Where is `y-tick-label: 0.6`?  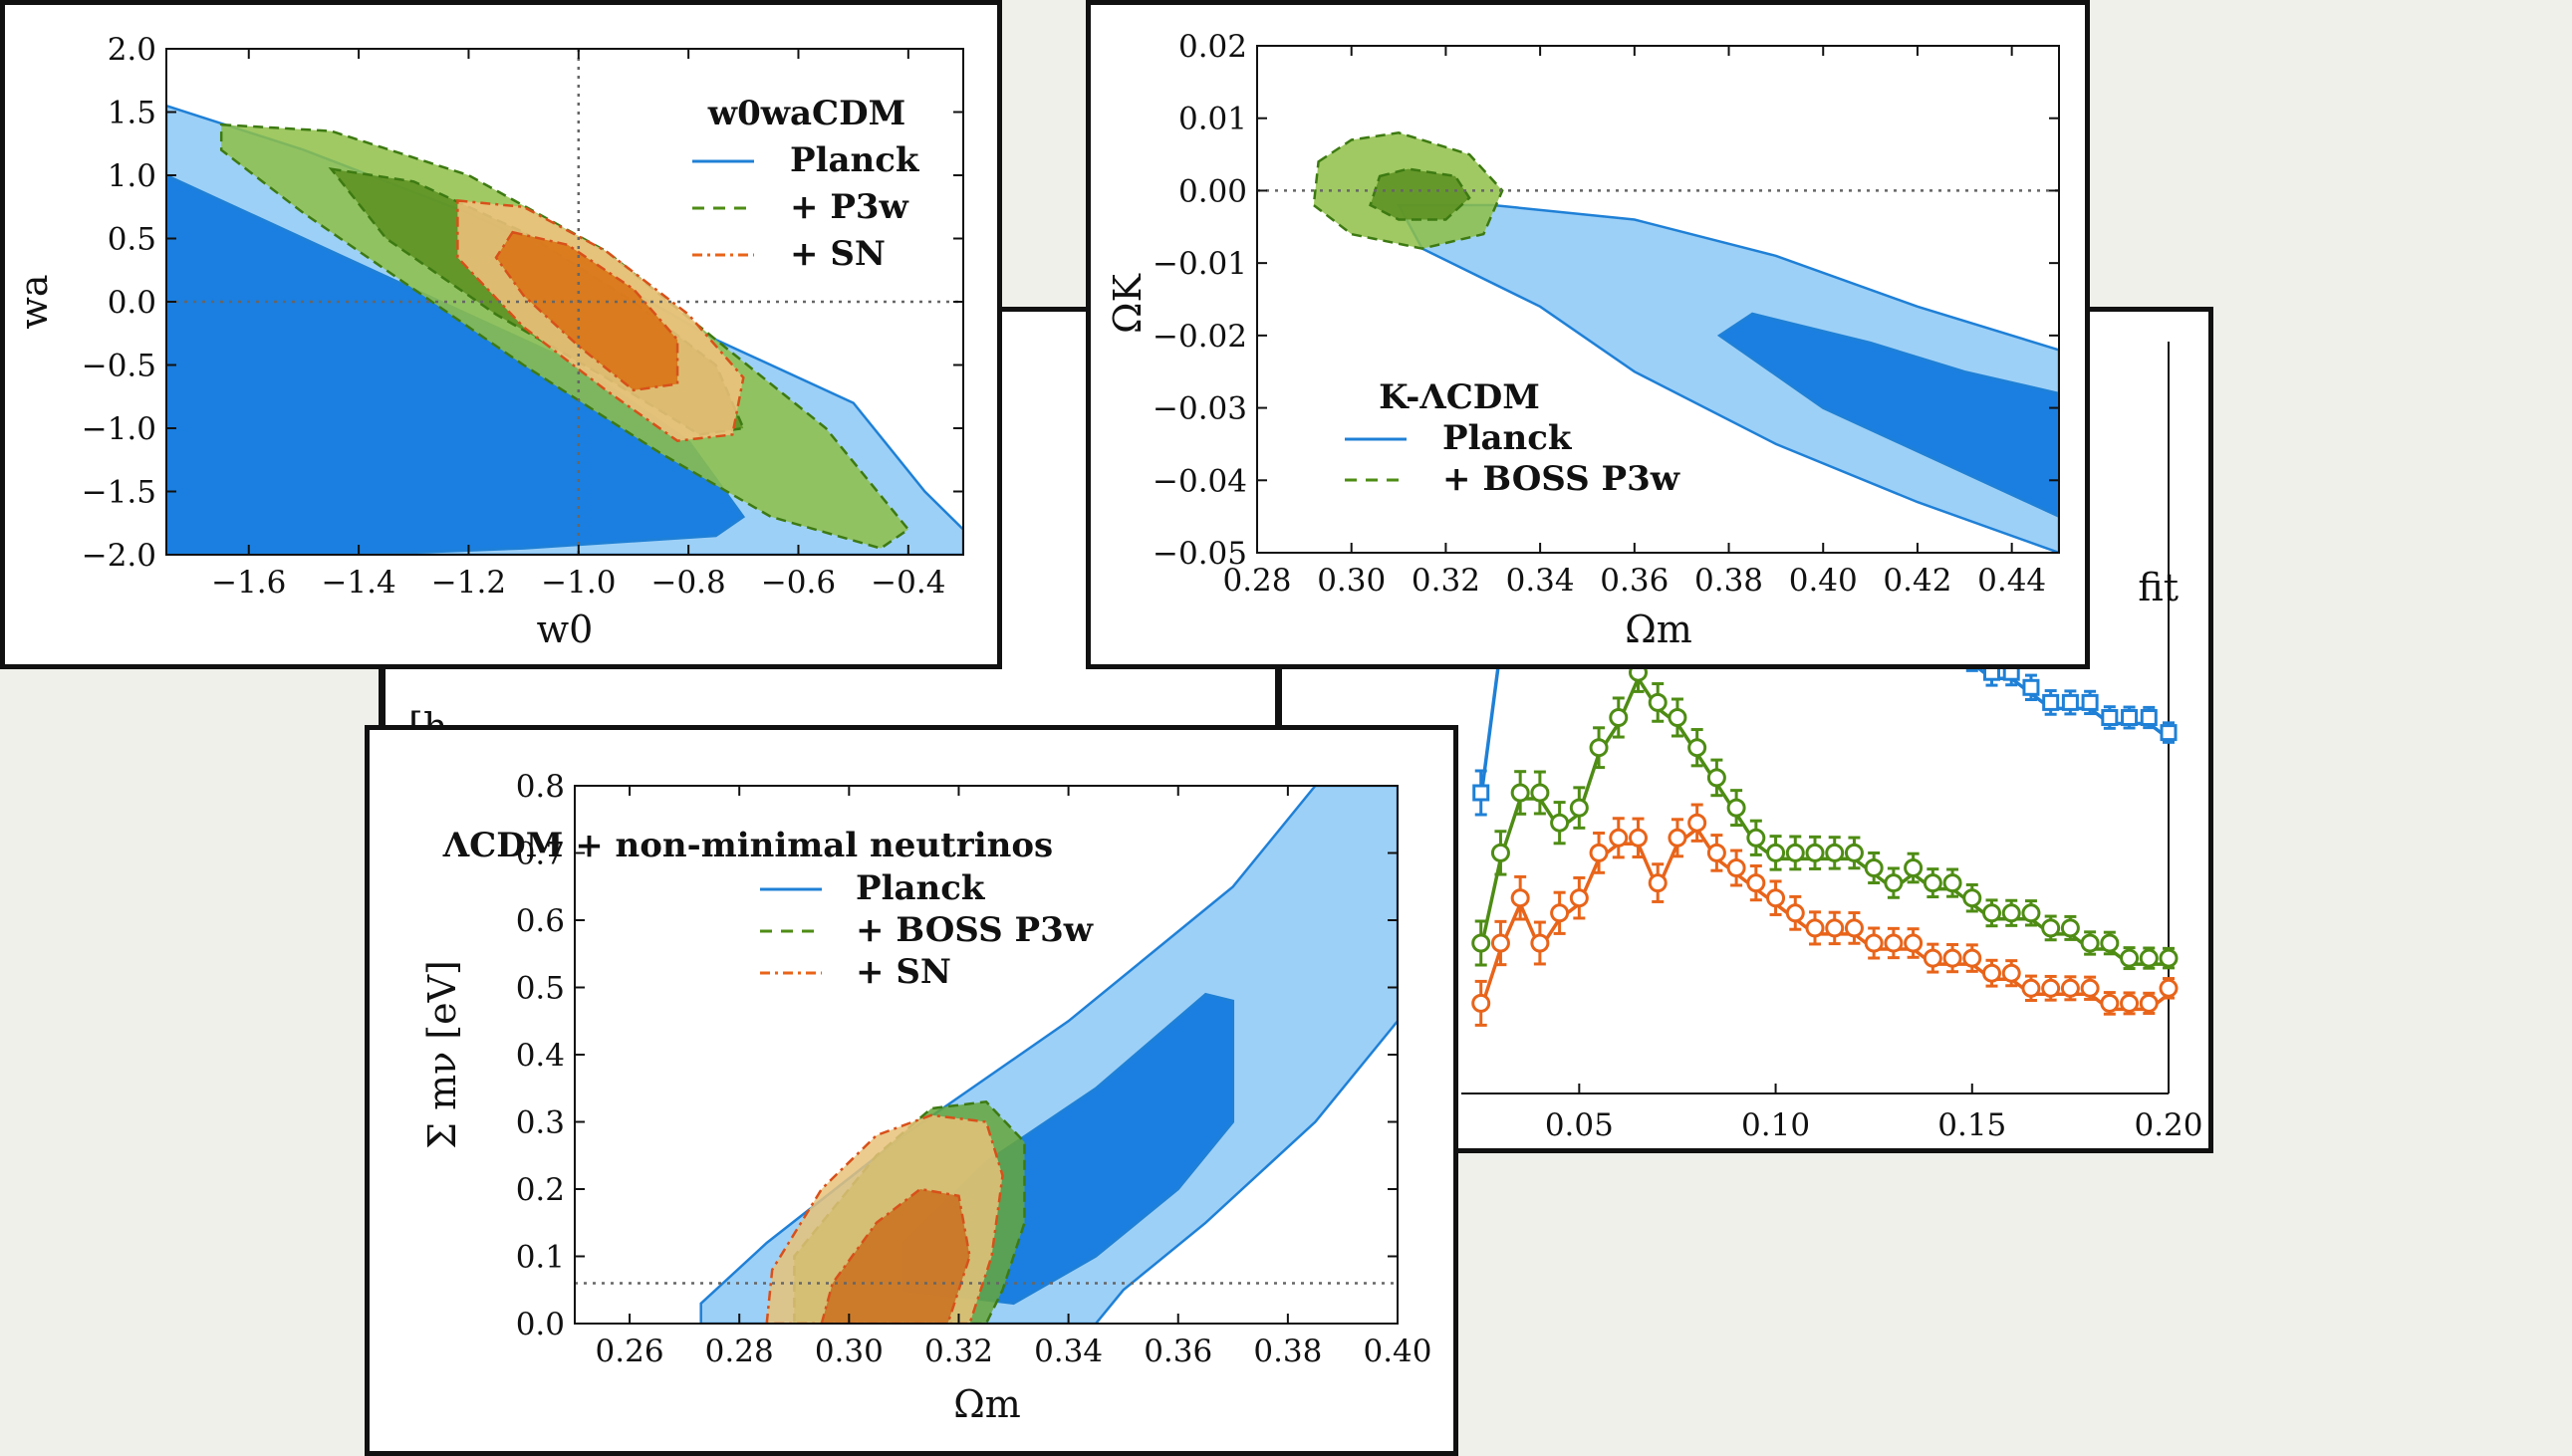
y-tick-label: 0.6 is located at coordinates (540, 921).